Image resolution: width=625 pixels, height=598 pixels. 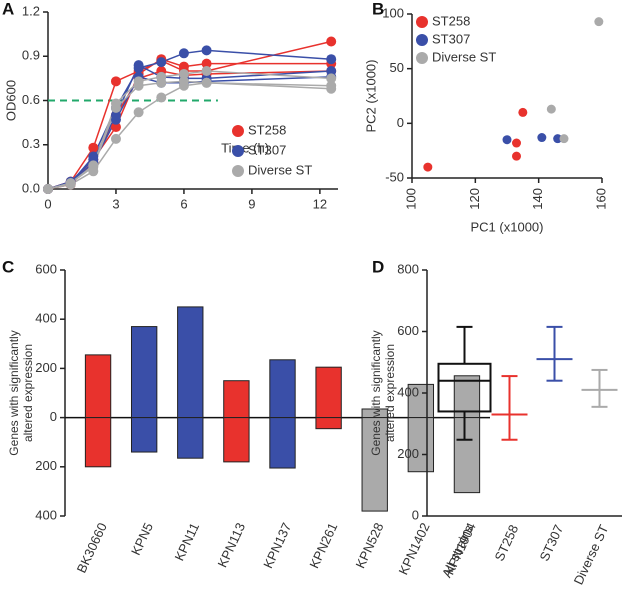 I want to click on y-tick-label: 0.0, so click(x=31, y=187).